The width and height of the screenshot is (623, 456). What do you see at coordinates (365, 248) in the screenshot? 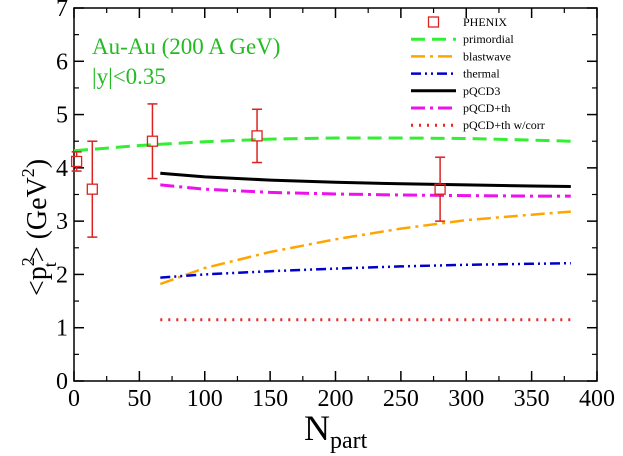
I see `series-line-blastwave` at bounding box center [365, 248].